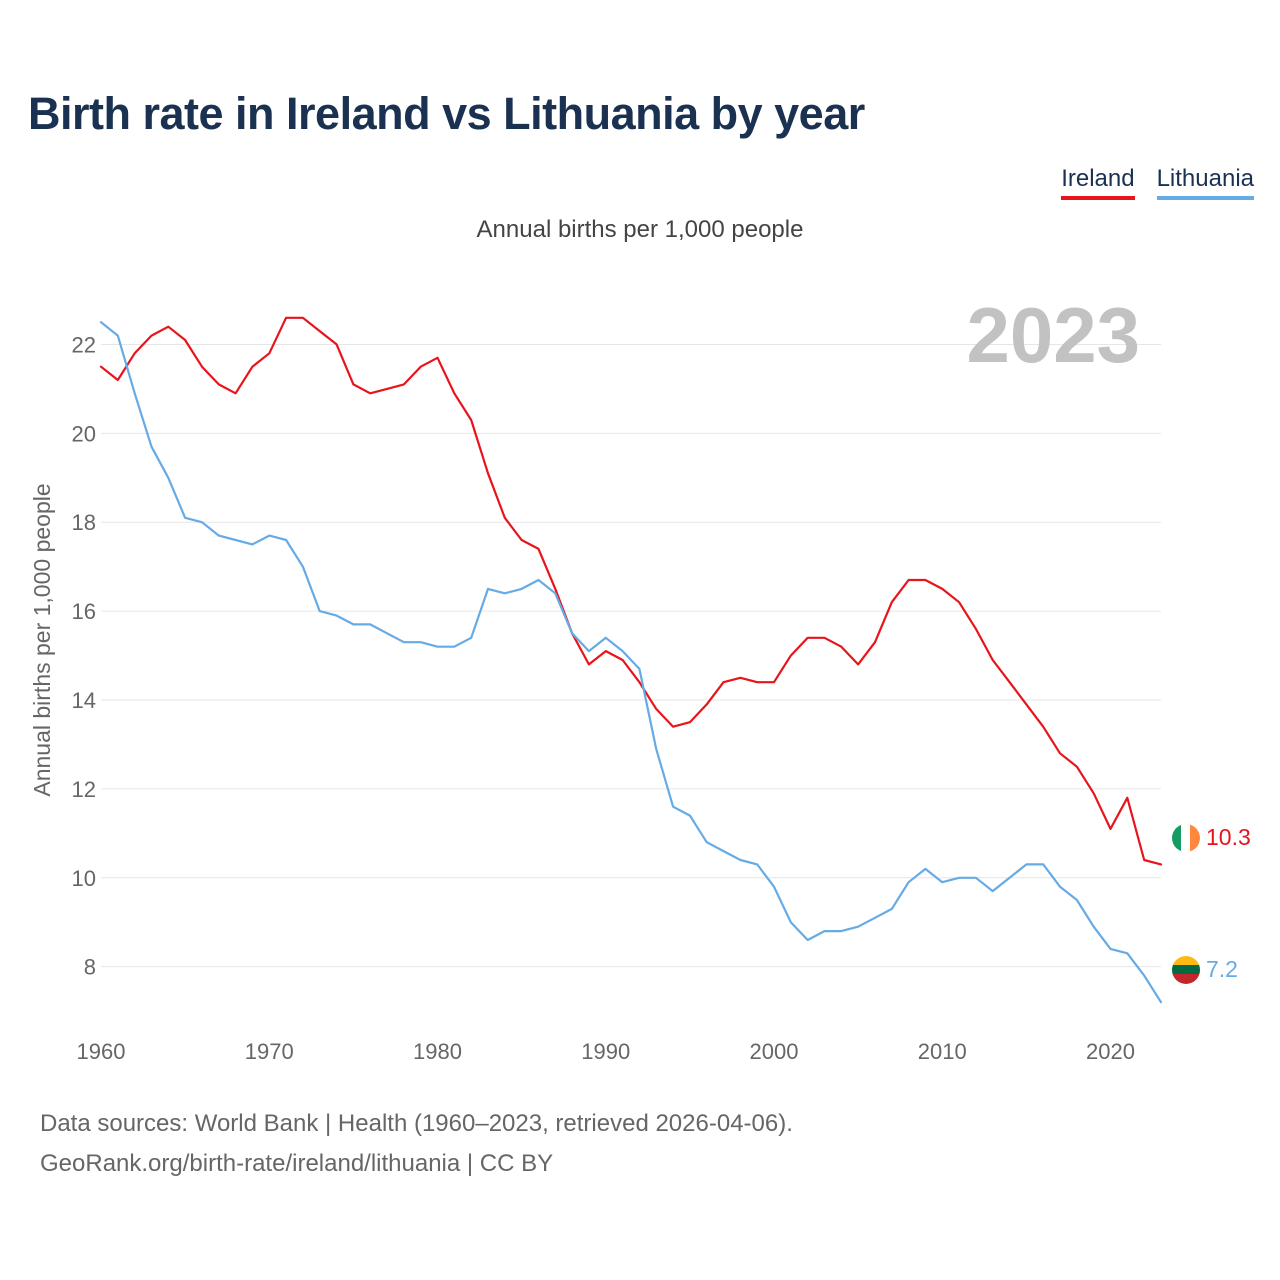  Describe the element at coordinates (774, 1051) in the screenshot. I see `x-tick-label: 2000` at that location.